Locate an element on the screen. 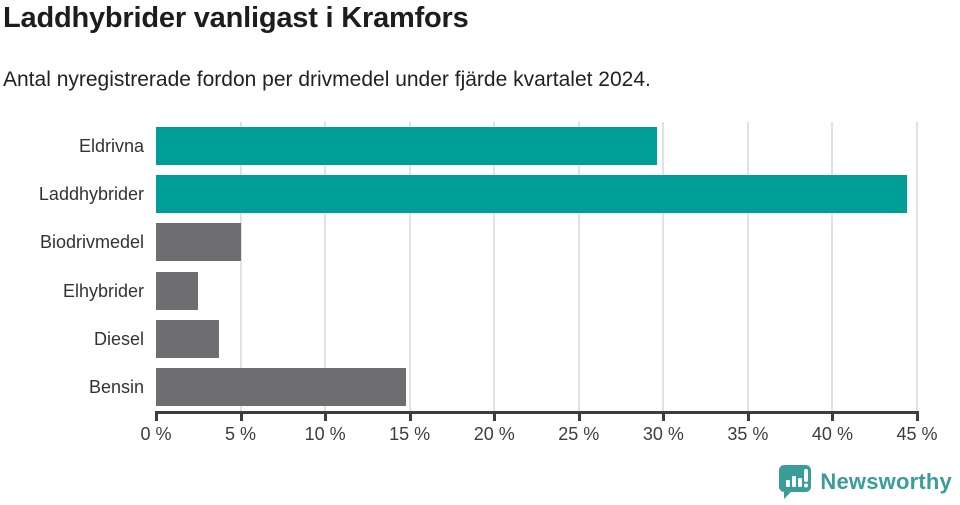  chart-title: Laddhybrider vanligast i Kramfors is located at coordinates (236, 18).